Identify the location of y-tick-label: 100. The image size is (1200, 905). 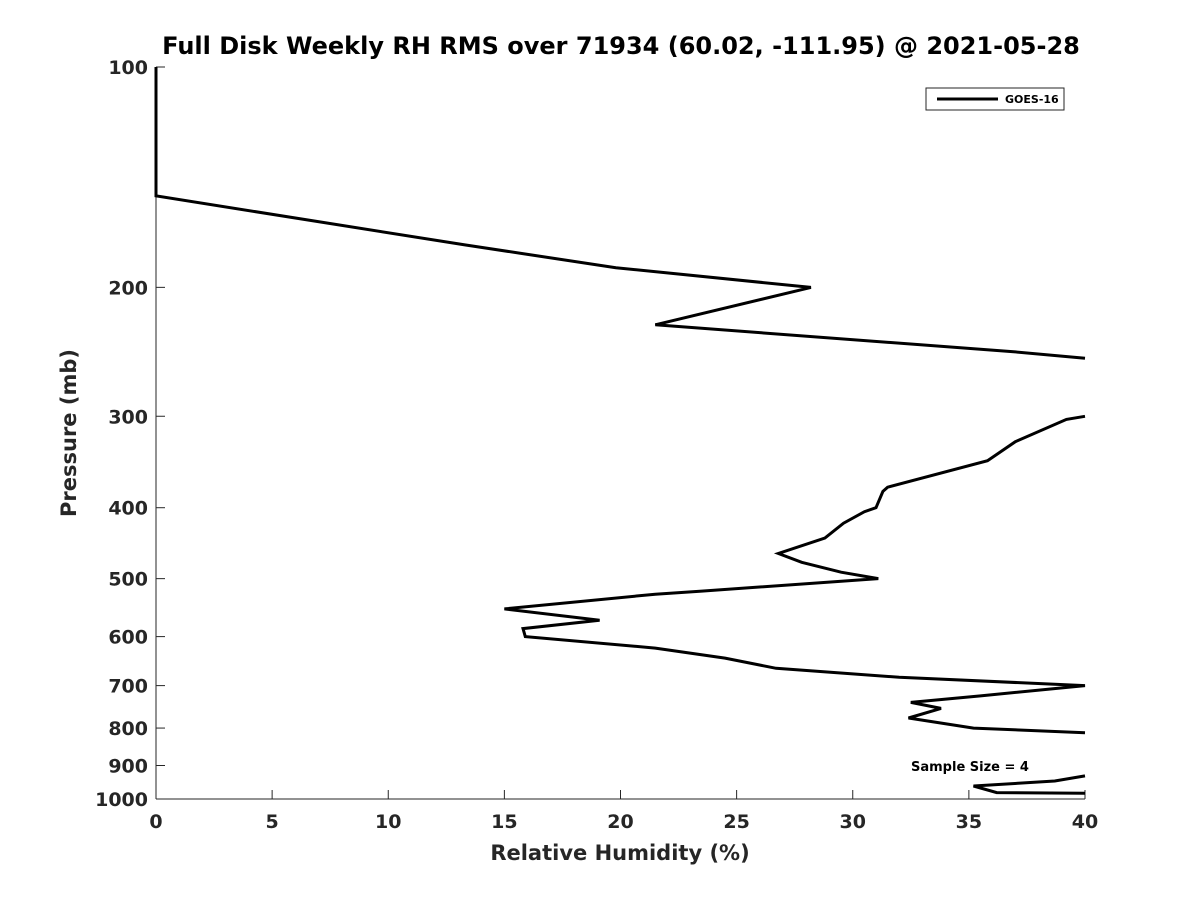
(128, 68).